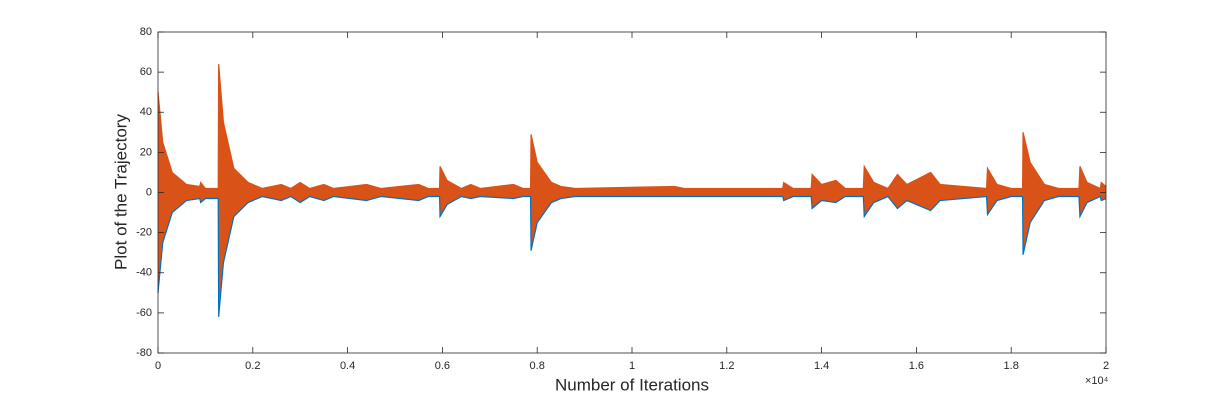  I want to click on x-tick-label: 1.8, so click(1011, 366).